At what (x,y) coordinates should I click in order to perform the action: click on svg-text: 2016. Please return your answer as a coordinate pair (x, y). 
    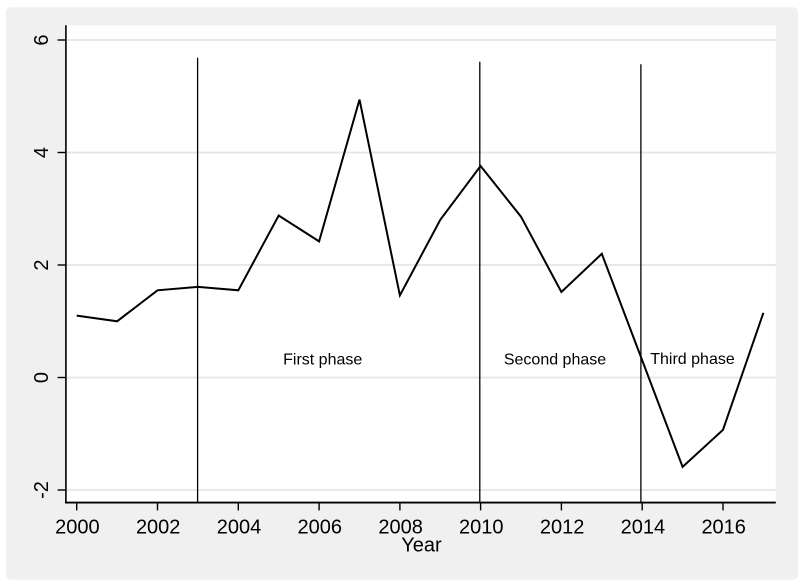
    Looking at the image, I should click on (723, 527).